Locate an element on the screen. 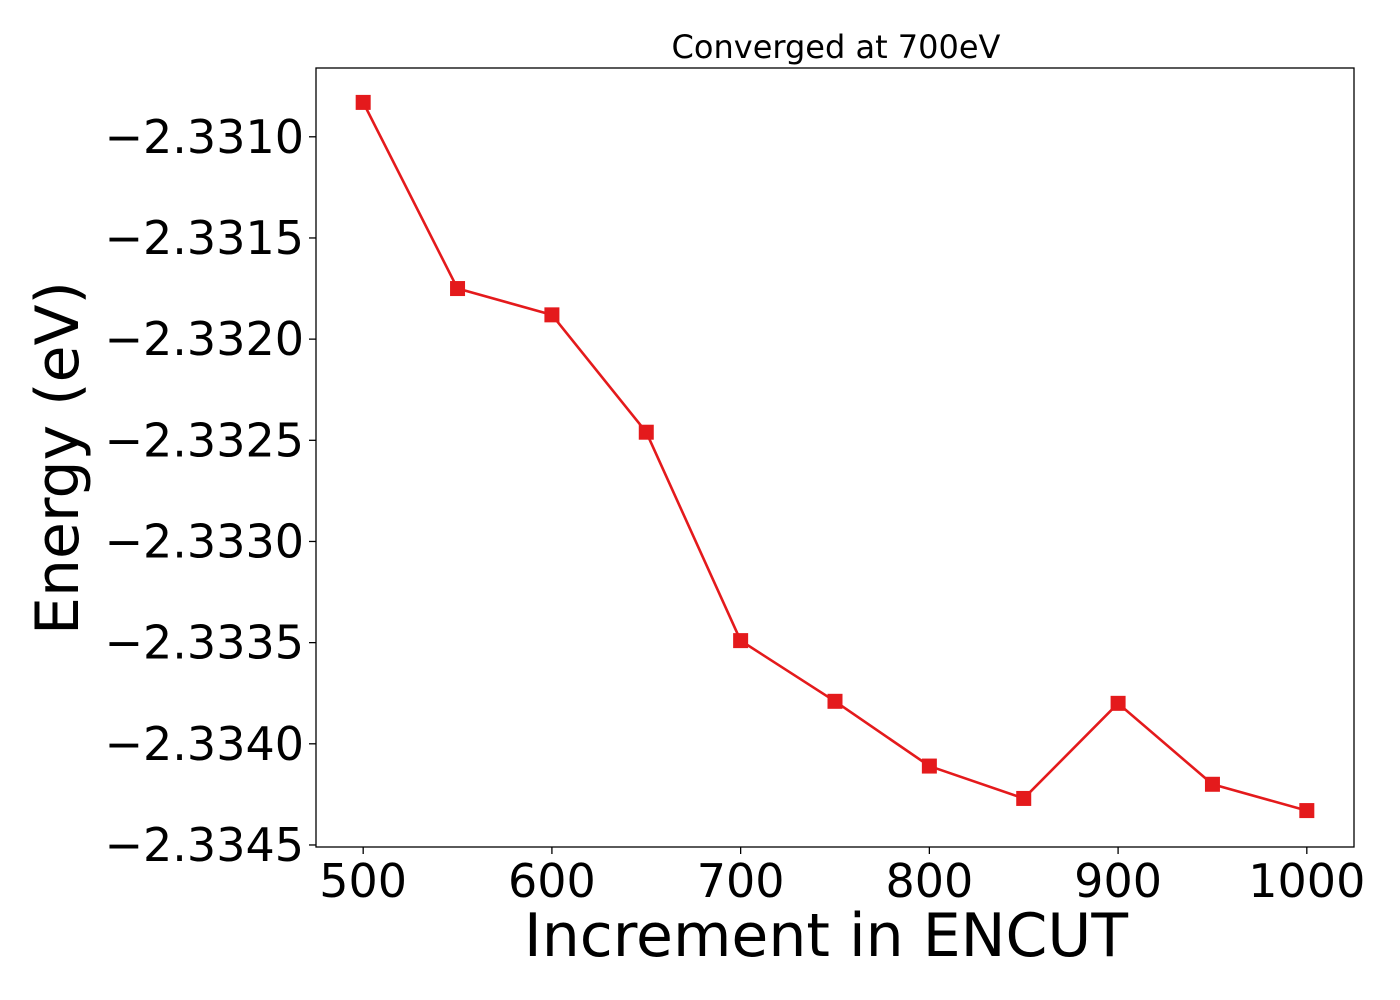 This screenshot has height=1000, width=1400. y-tick-label: −2.3345 is located at coordinates (205, 845).